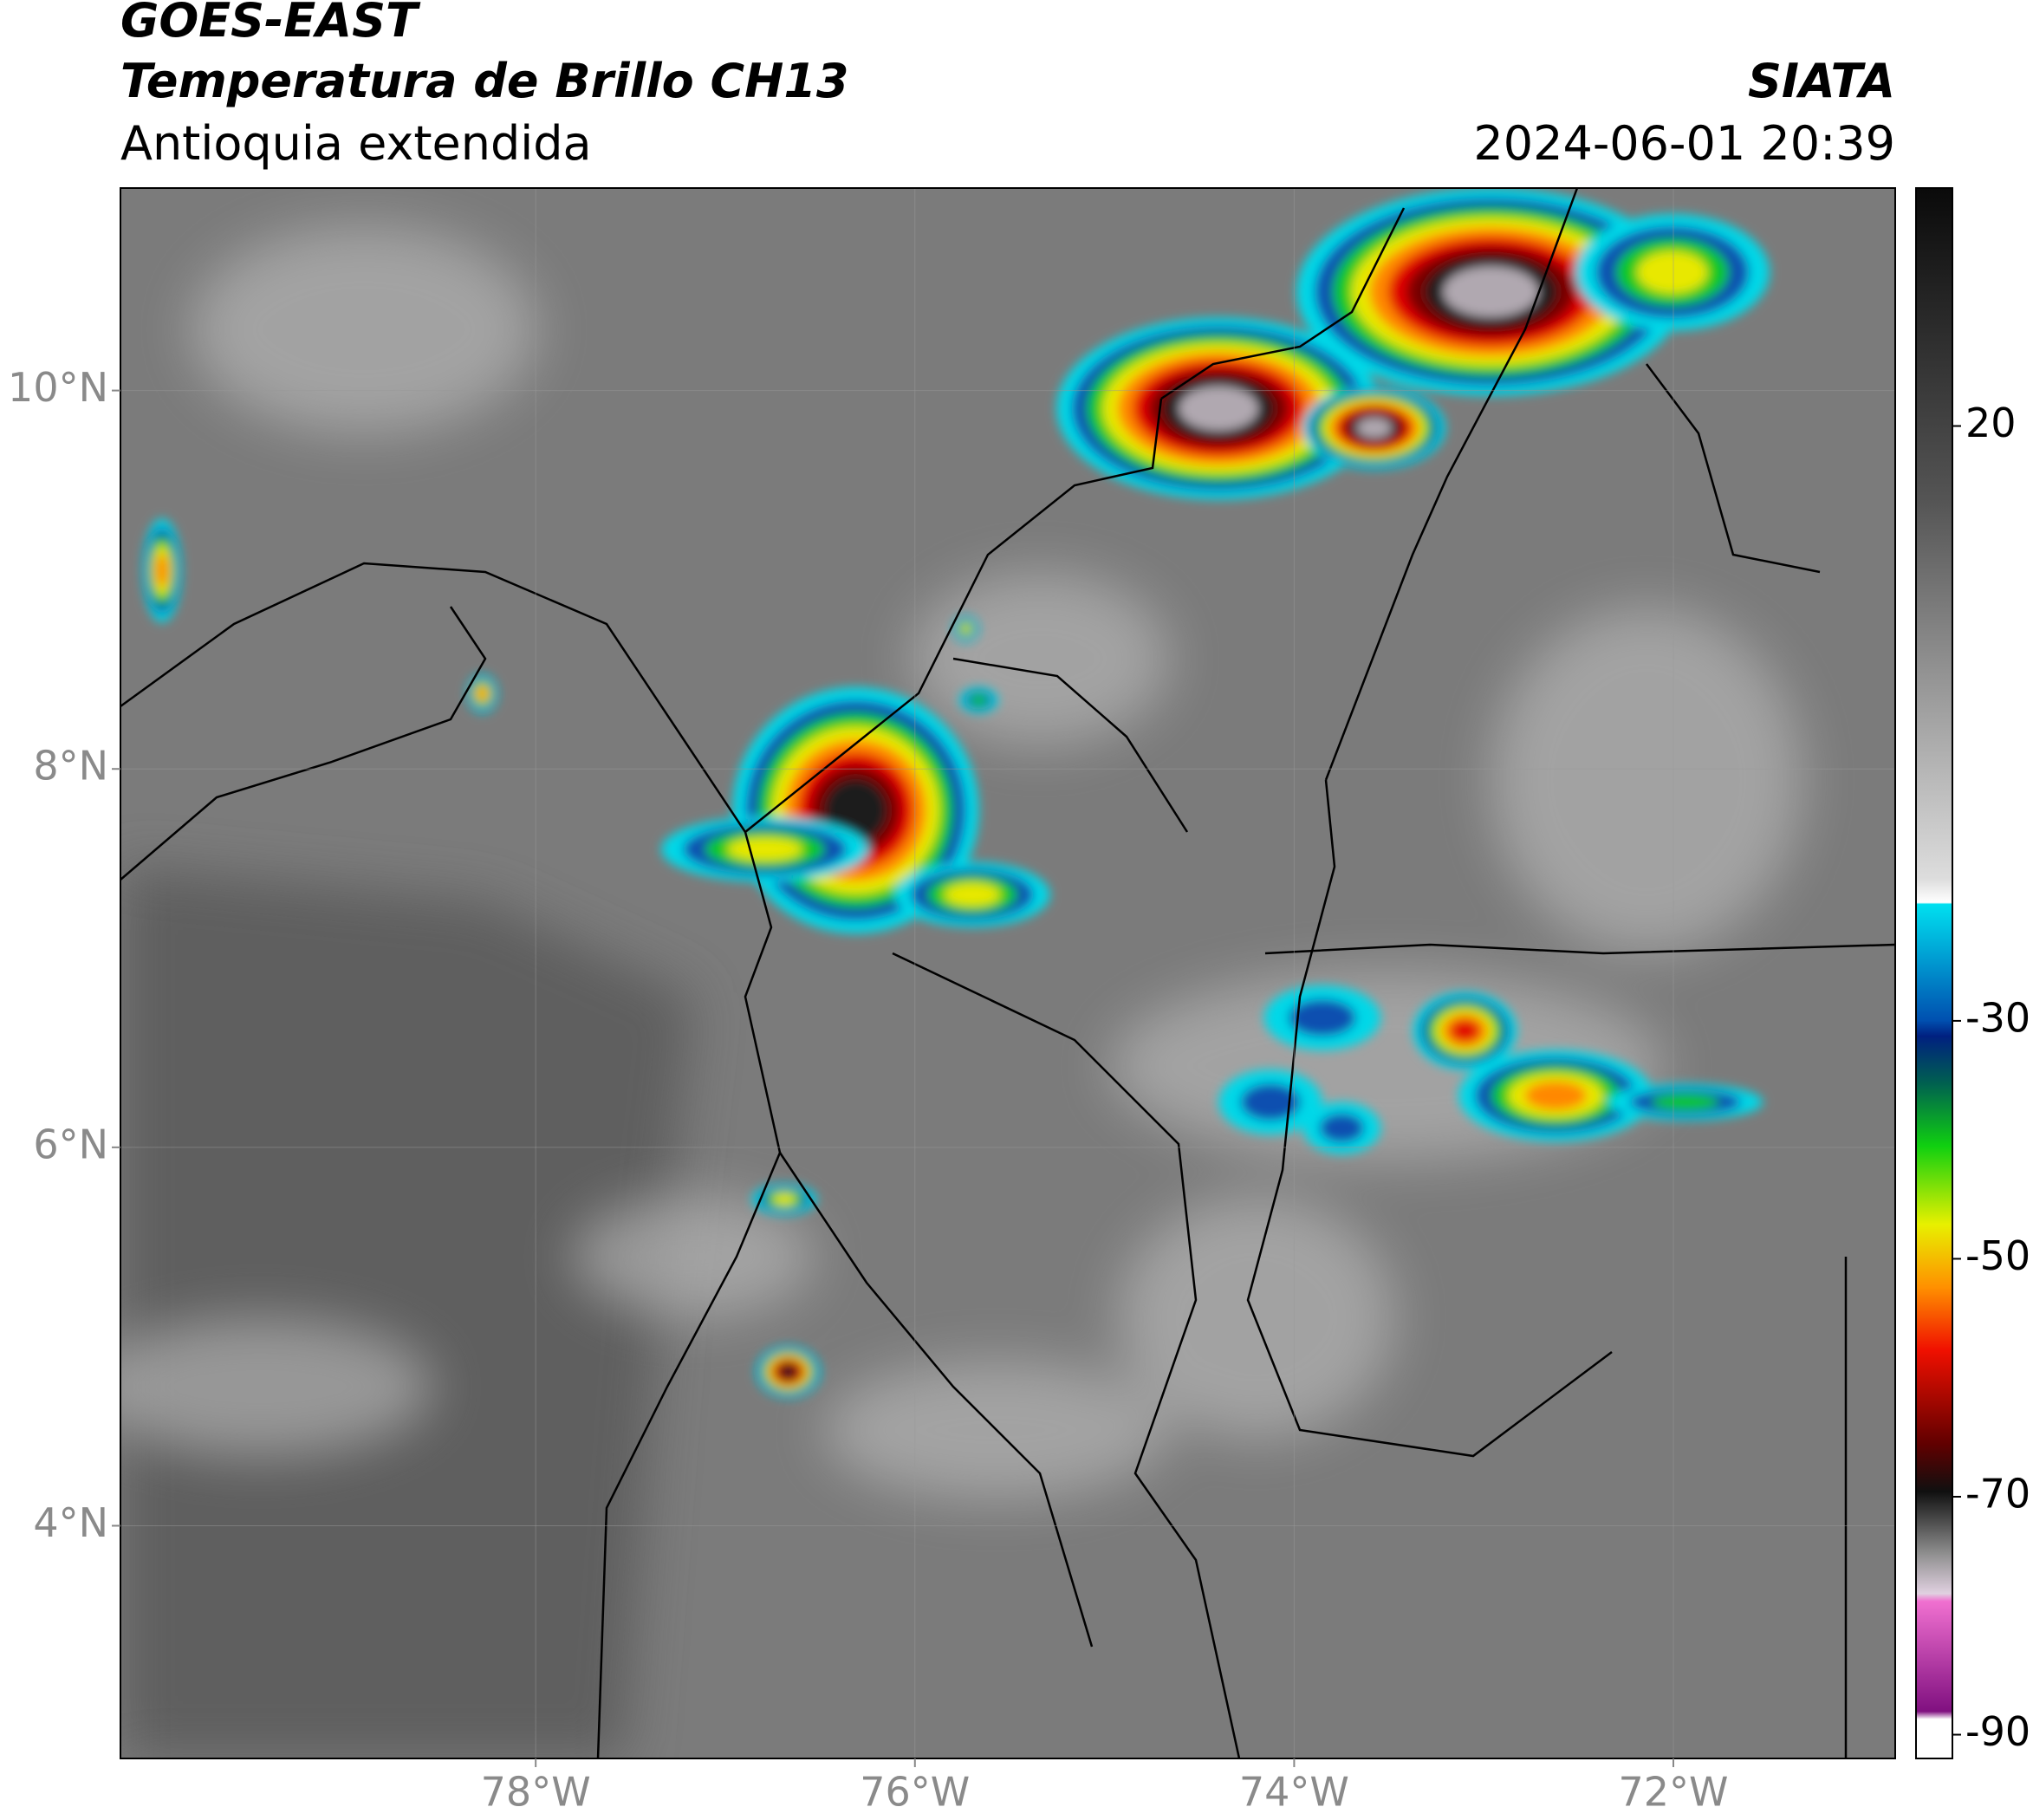 Image resolution: width=2033 pixels, height=1820 pixels. I want to click on x-tick-label: 72°W, so click(1673, 1792).